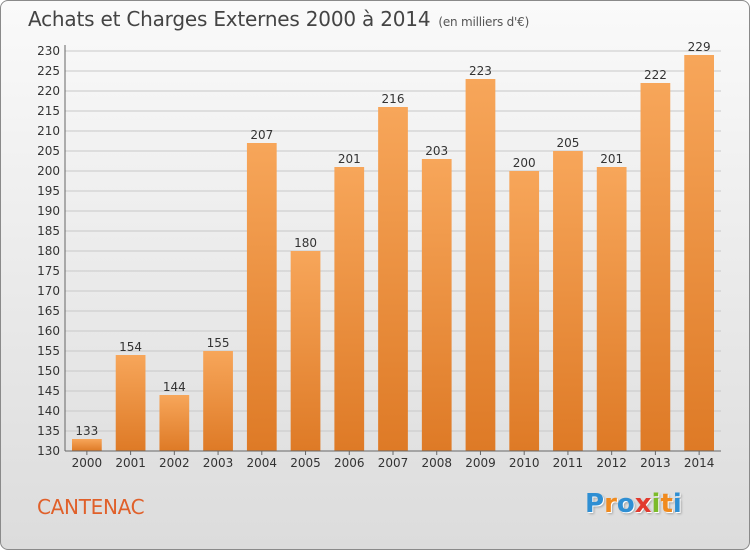 The height and width of the screenshot is (550, 750). What do you see at coordinates (393, 99) in the screenshot?
I see `value-label-2007: 216` at bounding box center [393, 99].